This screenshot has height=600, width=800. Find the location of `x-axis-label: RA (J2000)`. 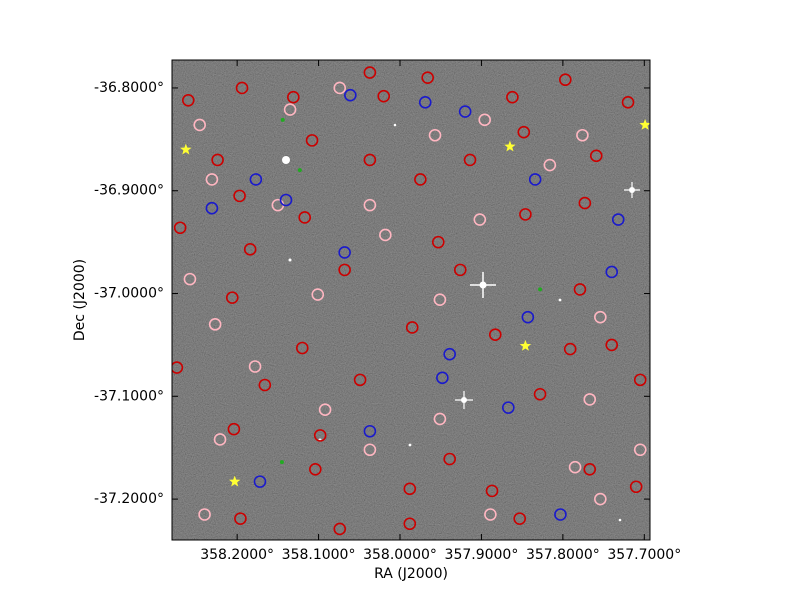

x-axis-label: RA (J2000) is located at coordinates (411, 574).